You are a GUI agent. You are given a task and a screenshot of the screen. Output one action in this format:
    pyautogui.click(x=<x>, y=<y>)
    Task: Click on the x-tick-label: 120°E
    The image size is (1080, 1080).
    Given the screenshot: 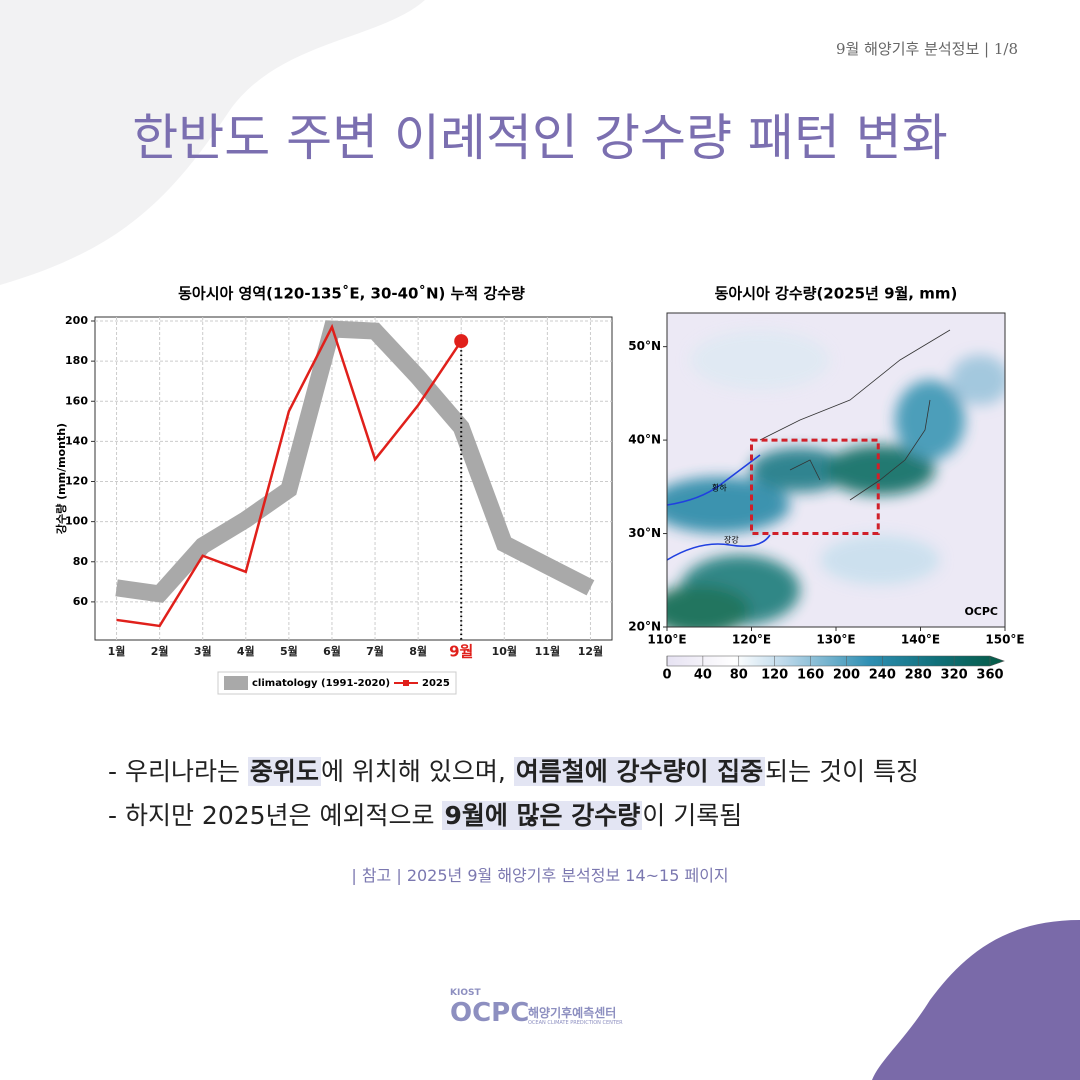 What is the action you would take?
    pyautogui.click(x=751, y=640)
    